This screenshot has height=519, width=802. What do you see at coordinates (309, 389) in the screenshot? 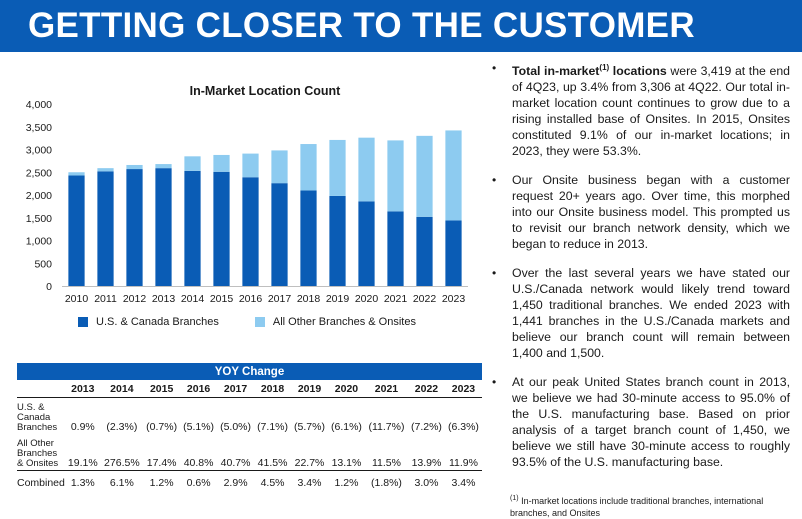
I see `yoy-year-header: 2019` at bounding box center [309, 389].